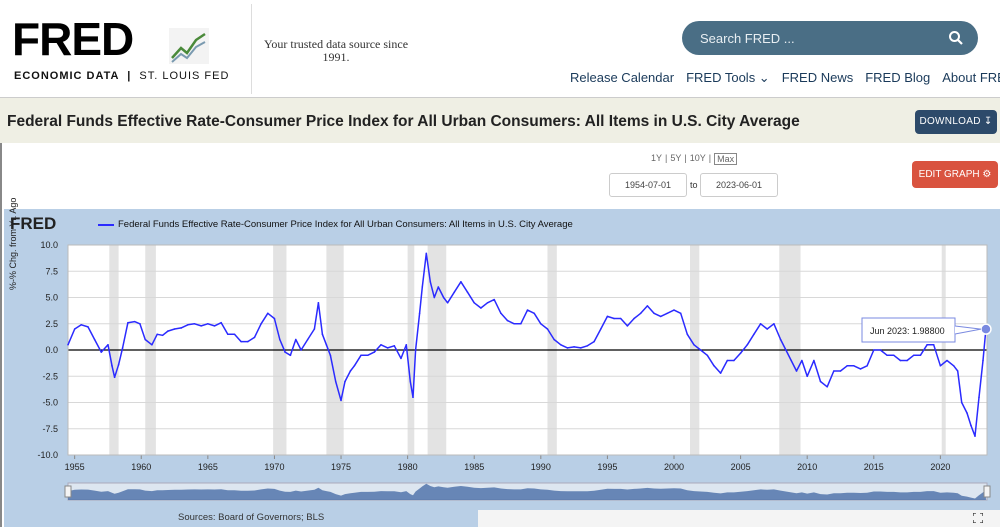  I want to click on date-from-input: 1954-07-01, so click(648, 185).